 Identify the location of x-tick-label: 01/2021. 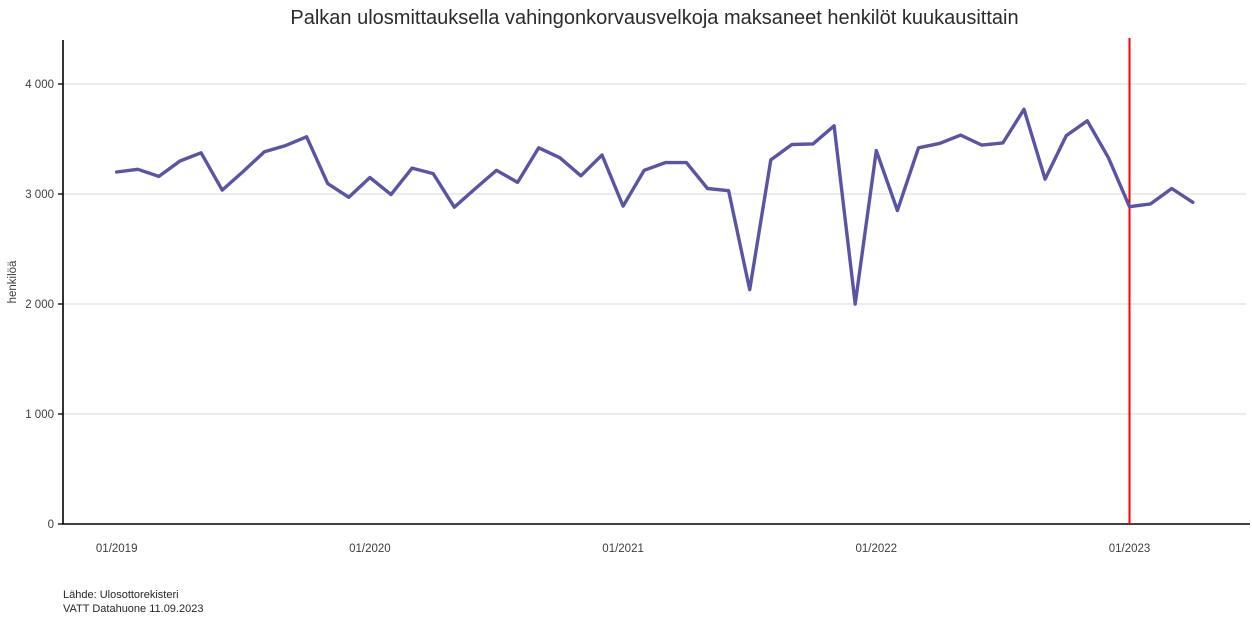
(623, 549).